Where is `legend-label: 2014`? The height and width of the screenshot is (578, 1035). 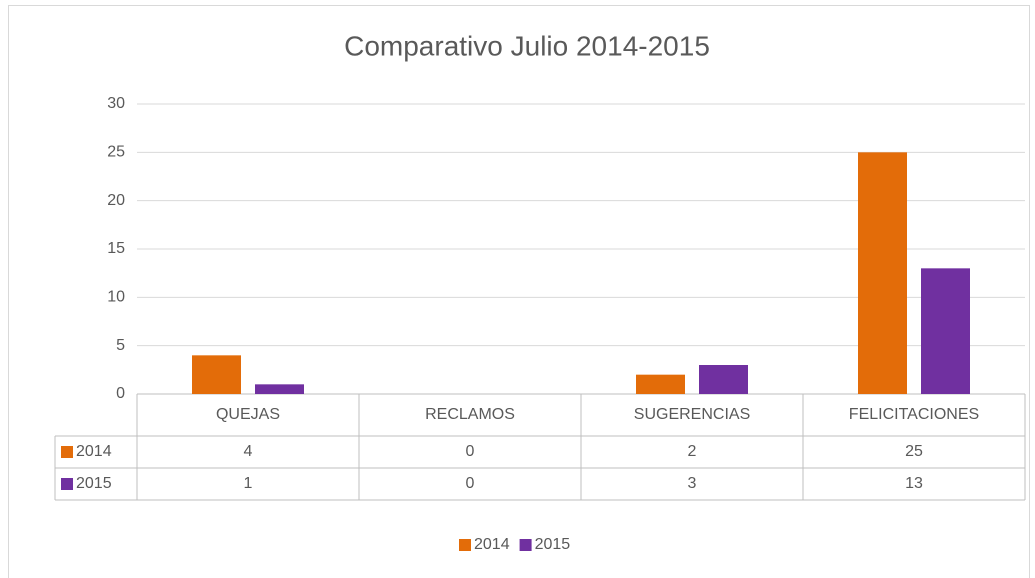
legend-label: 2014 is located at coordinates (492, 544).